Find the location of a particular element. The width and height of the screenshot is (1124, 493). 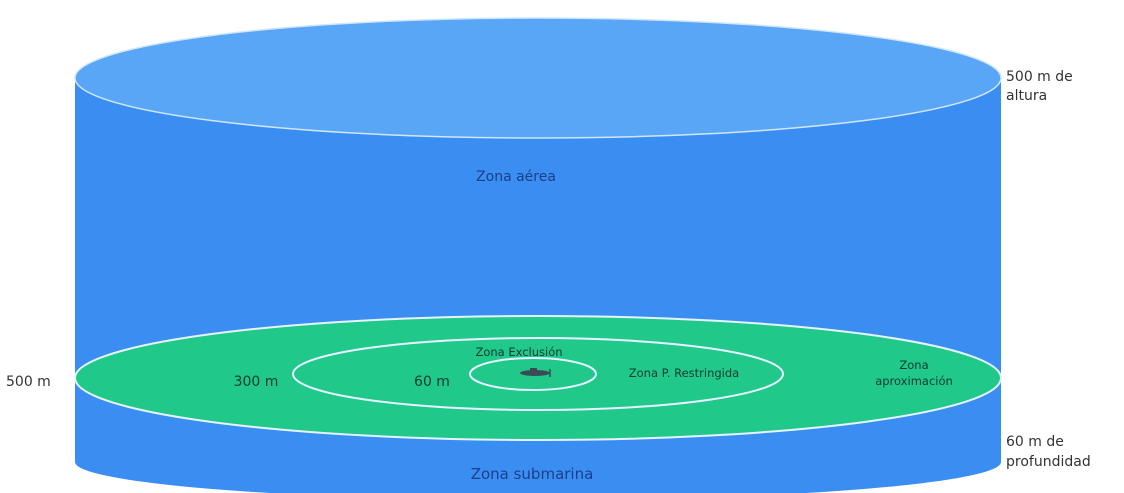

exclusion-zone-label: Zona Exclusión is located at coordinates (518, 352).